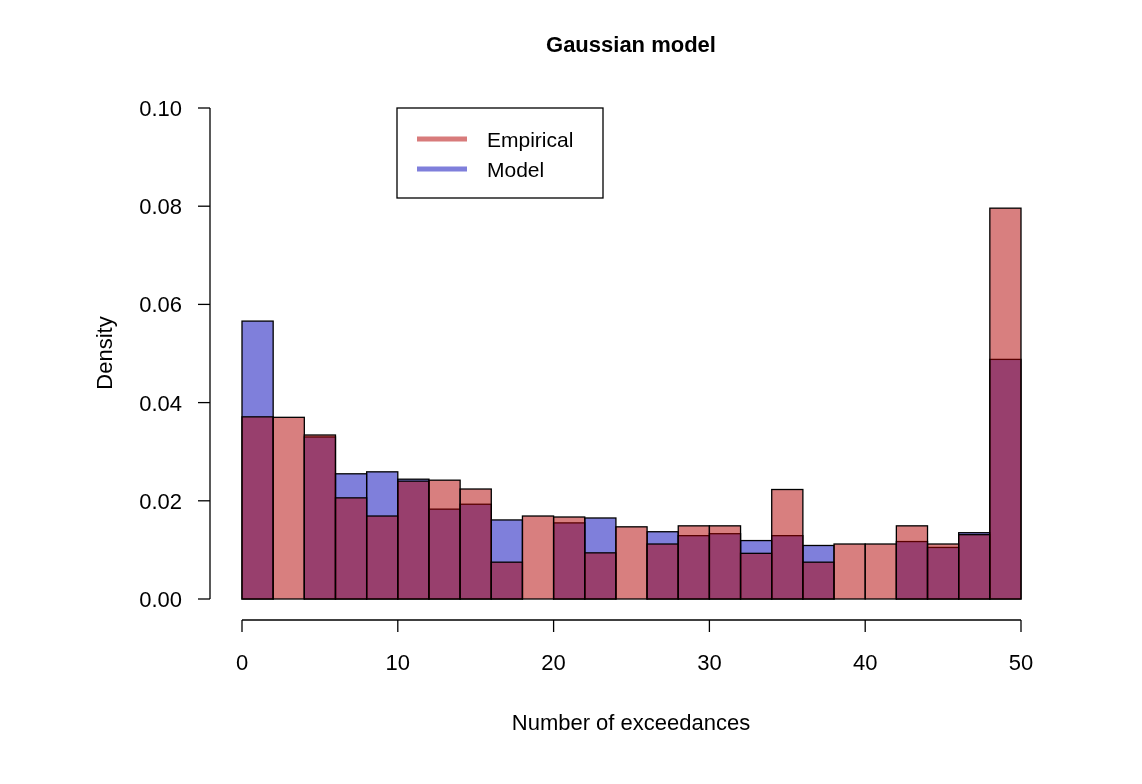  What do you see at coordinates (865, 662) in the screenshot?
I see `x-tick-label: 40` at bounding box center [865, 662].